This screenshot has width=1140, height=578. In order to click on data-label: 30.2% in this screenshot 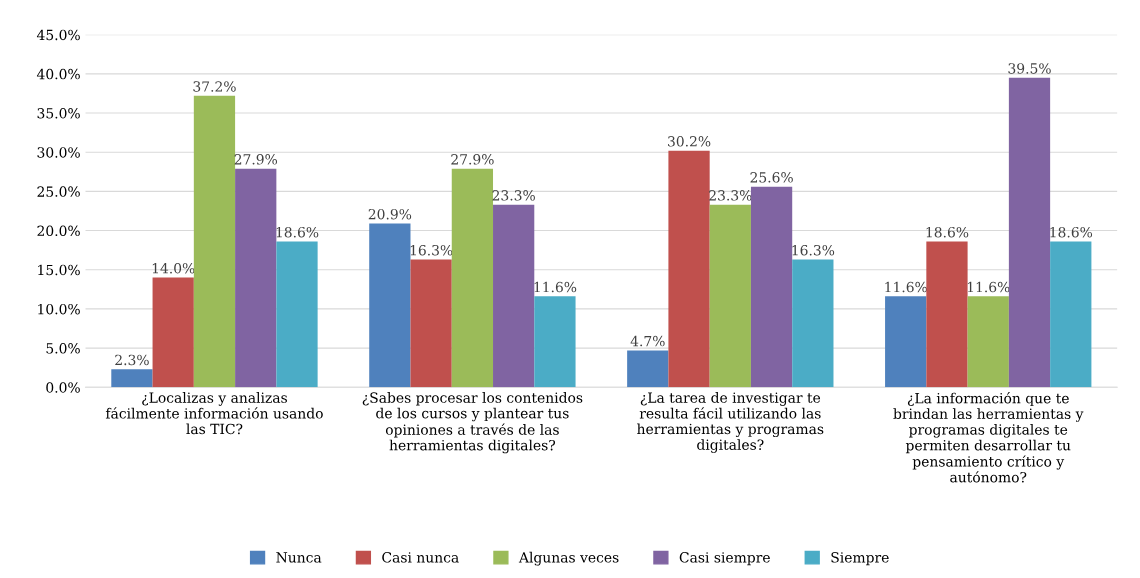, I will do `click(689, 141)`.